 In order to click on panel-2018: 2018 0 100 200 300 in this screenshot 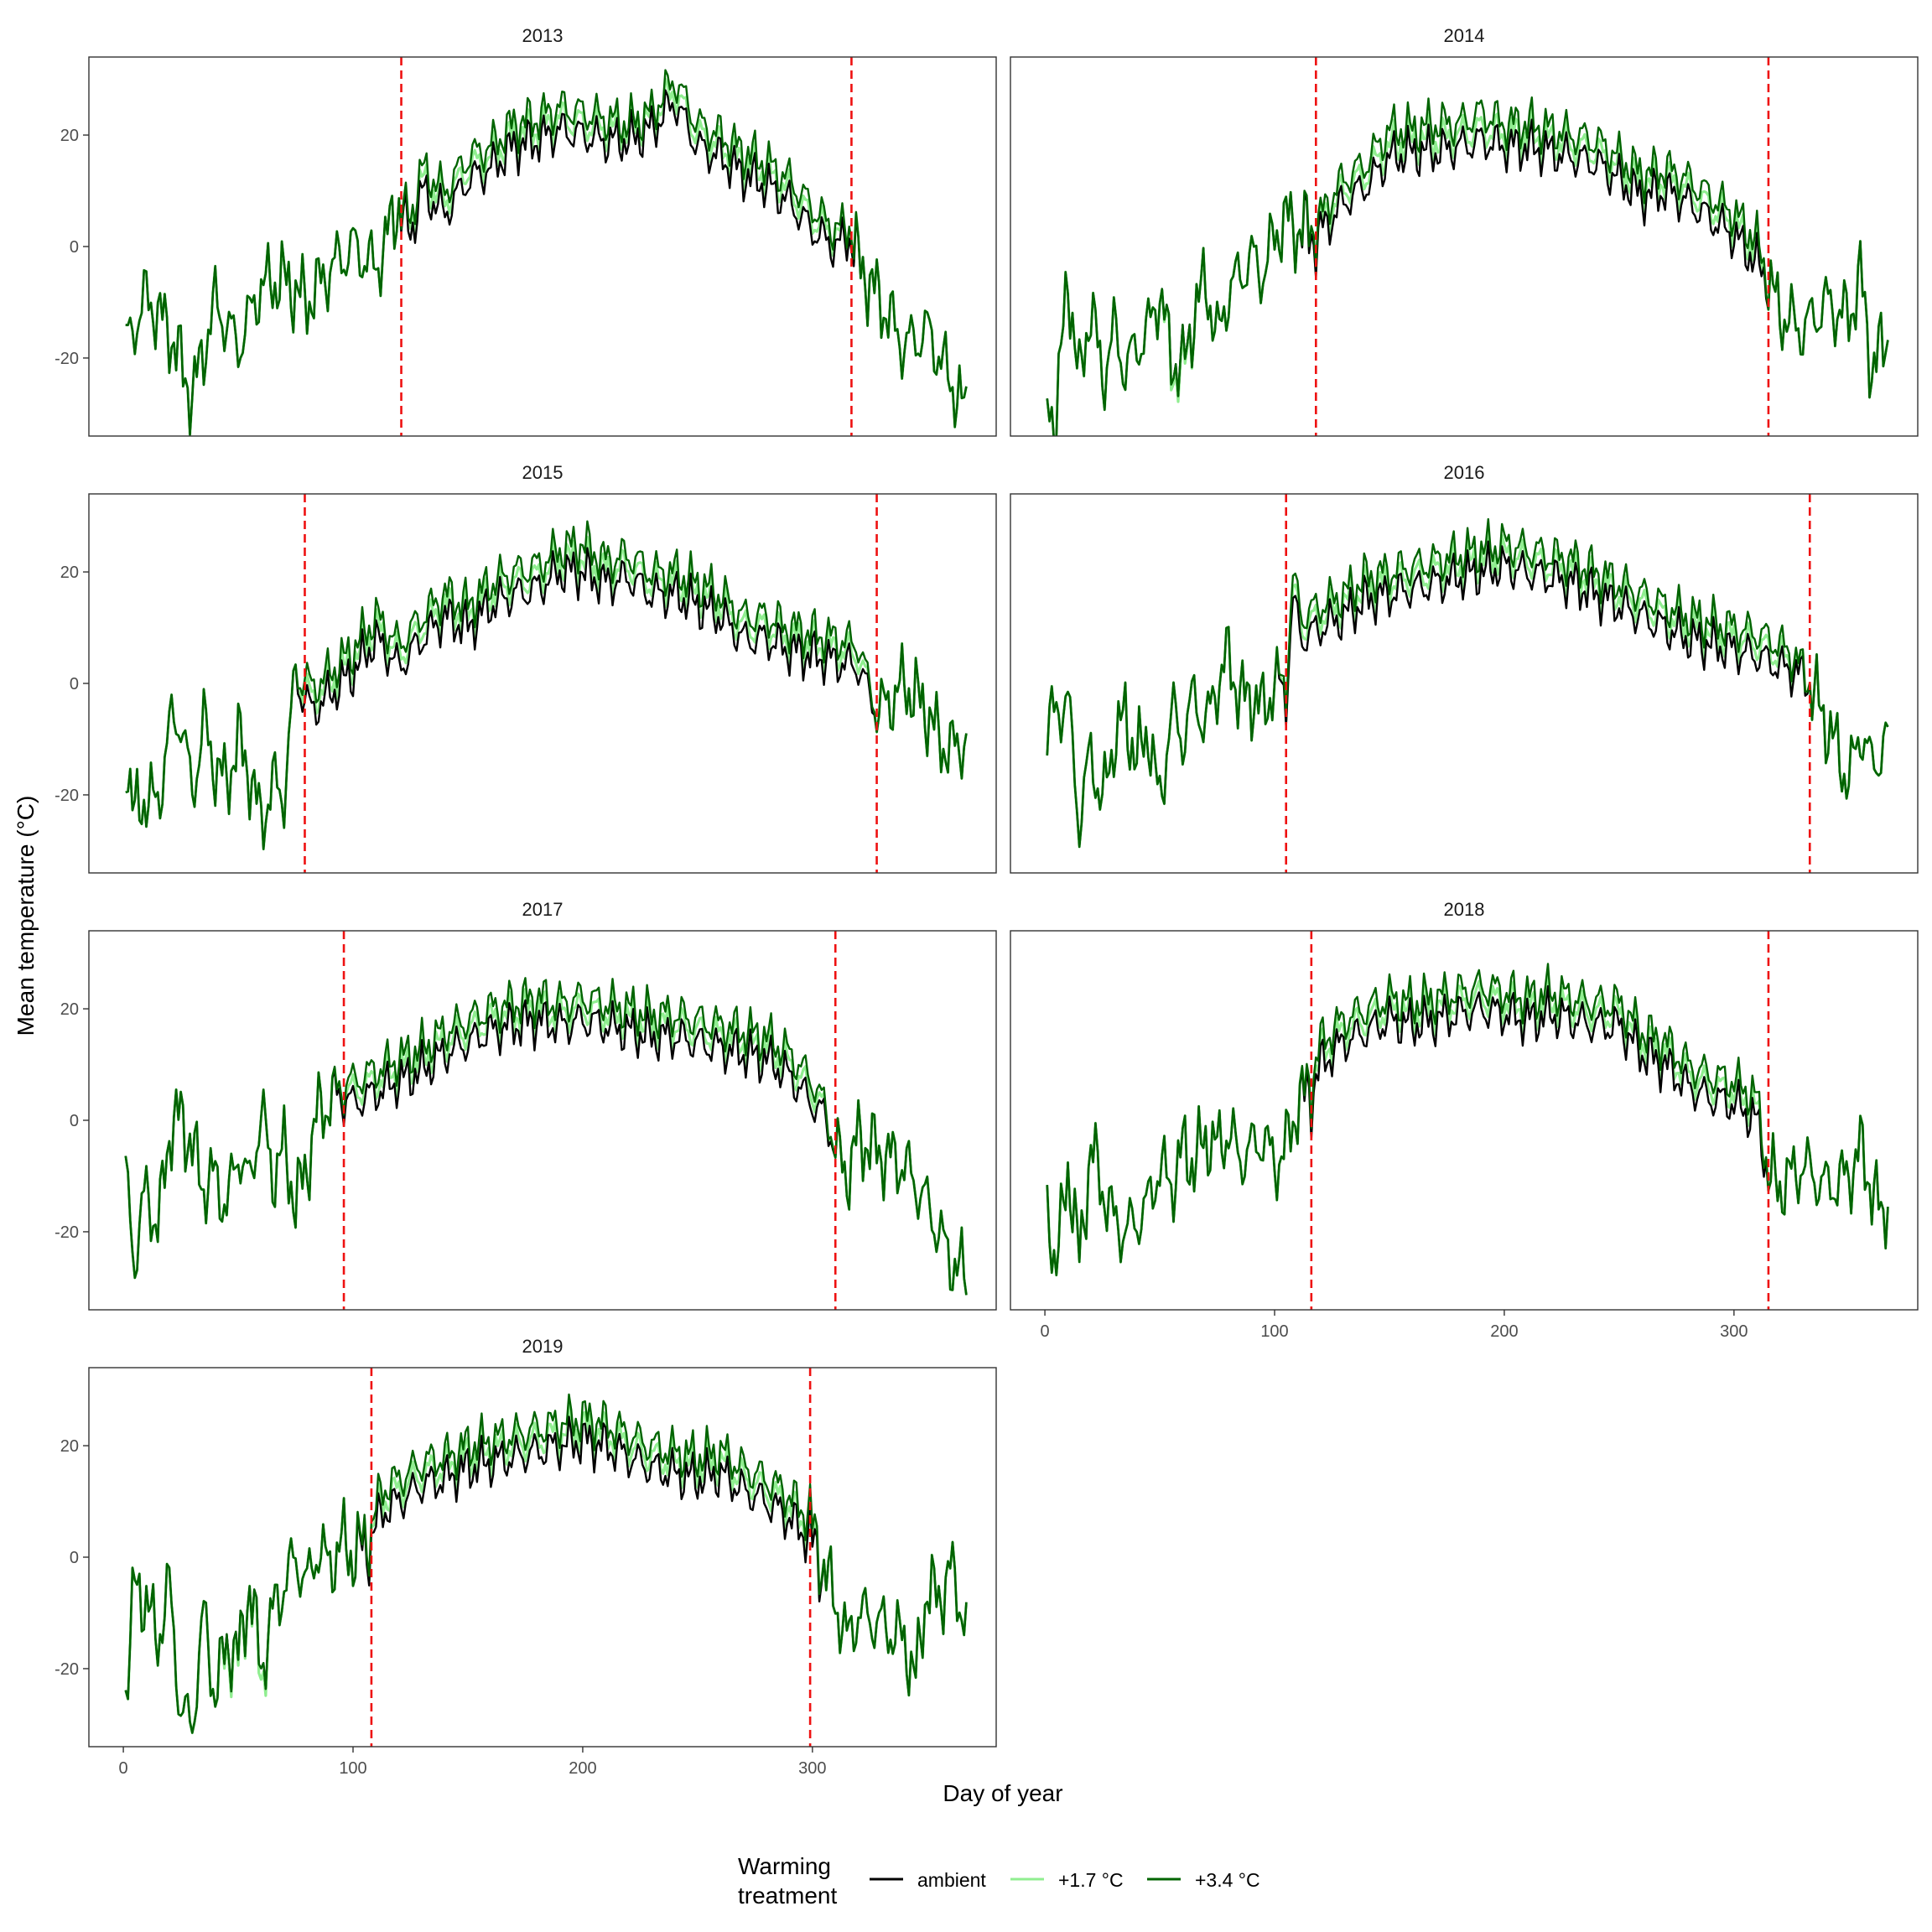, I will do `click(1464, 1120)`.